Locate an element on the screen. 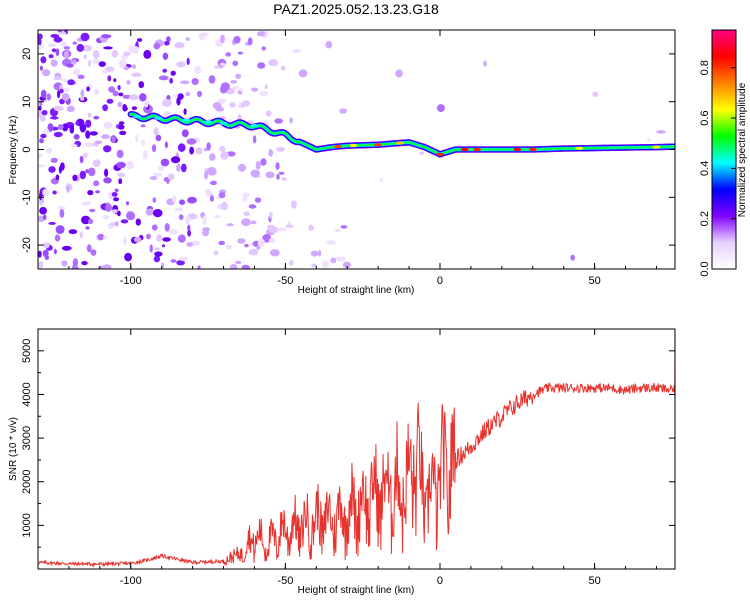 This screenshot has height=600, width=750. spectrogram-ridge is located at coordinates (401, 134).